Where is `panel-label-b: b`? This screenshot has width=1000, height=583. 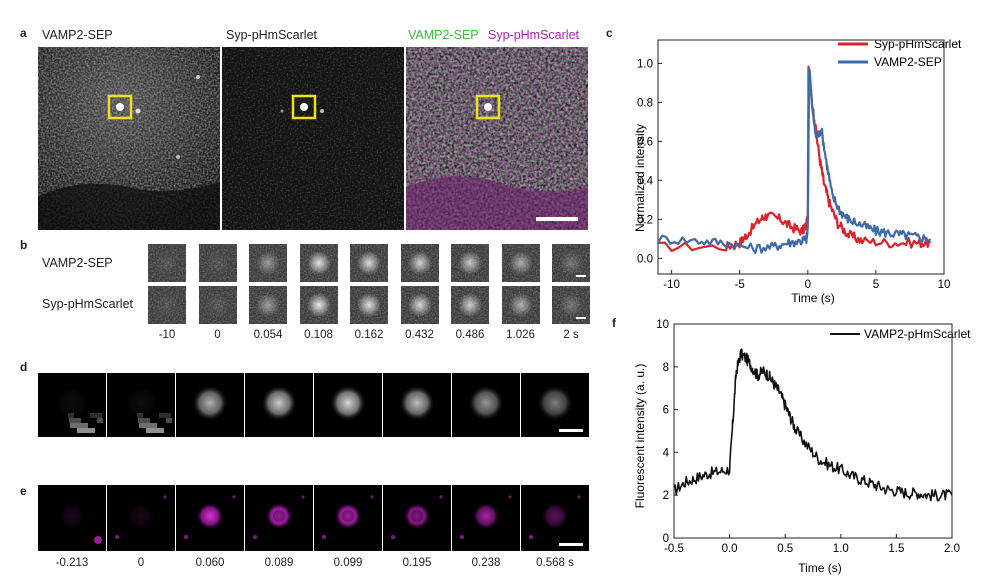 panel-label-b: b is located at coordinates (24, 245).